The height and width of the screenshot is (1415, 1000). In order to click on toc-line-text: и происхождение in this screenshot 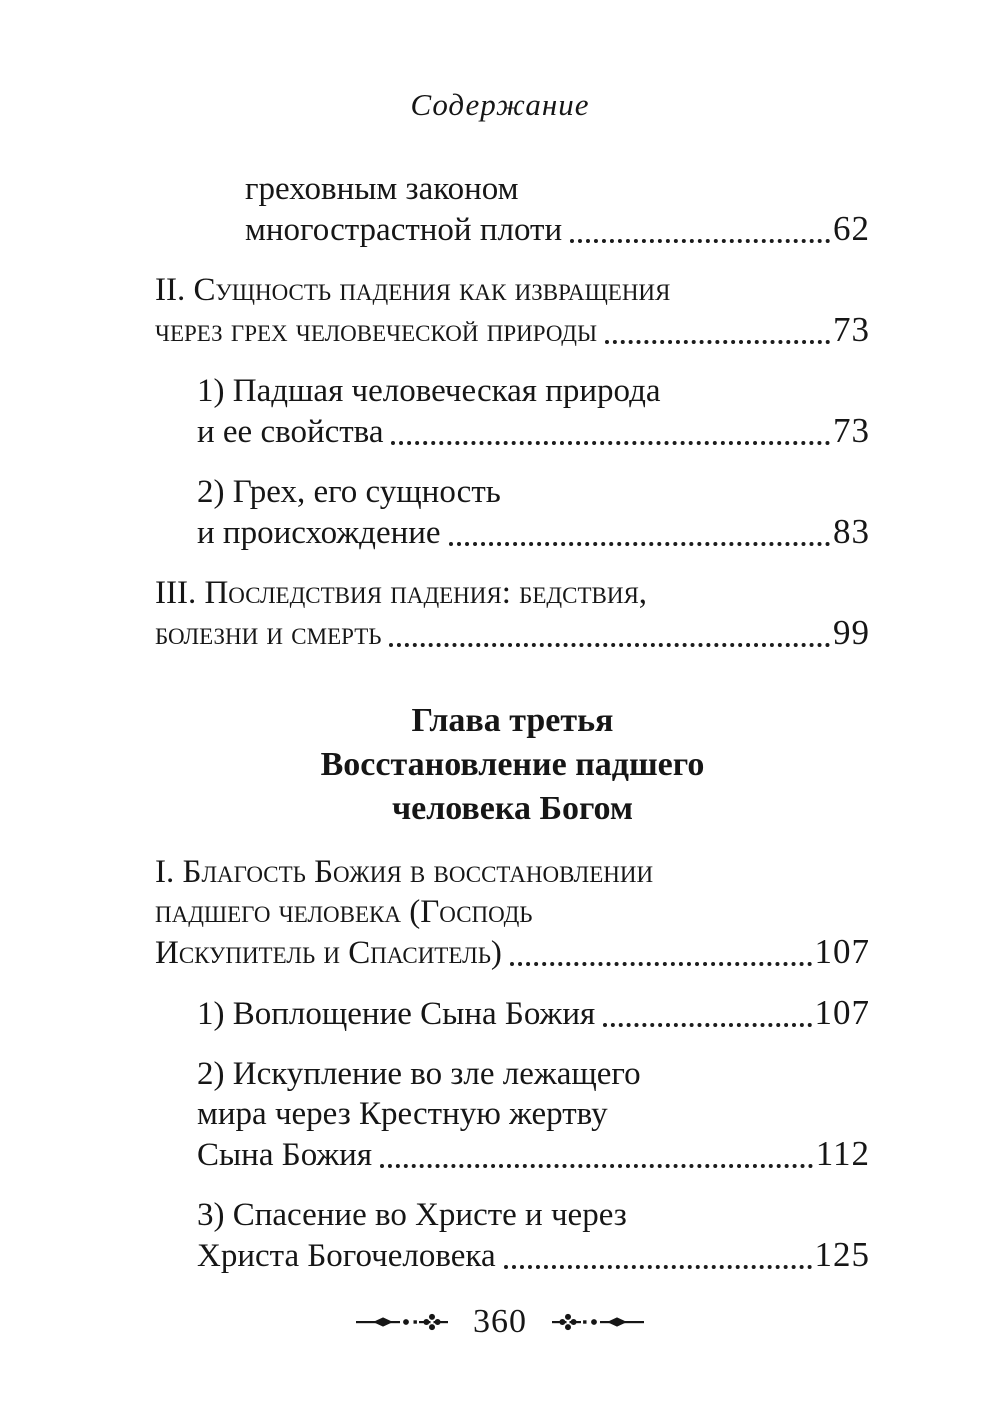, I will do `click(319, 533)`.